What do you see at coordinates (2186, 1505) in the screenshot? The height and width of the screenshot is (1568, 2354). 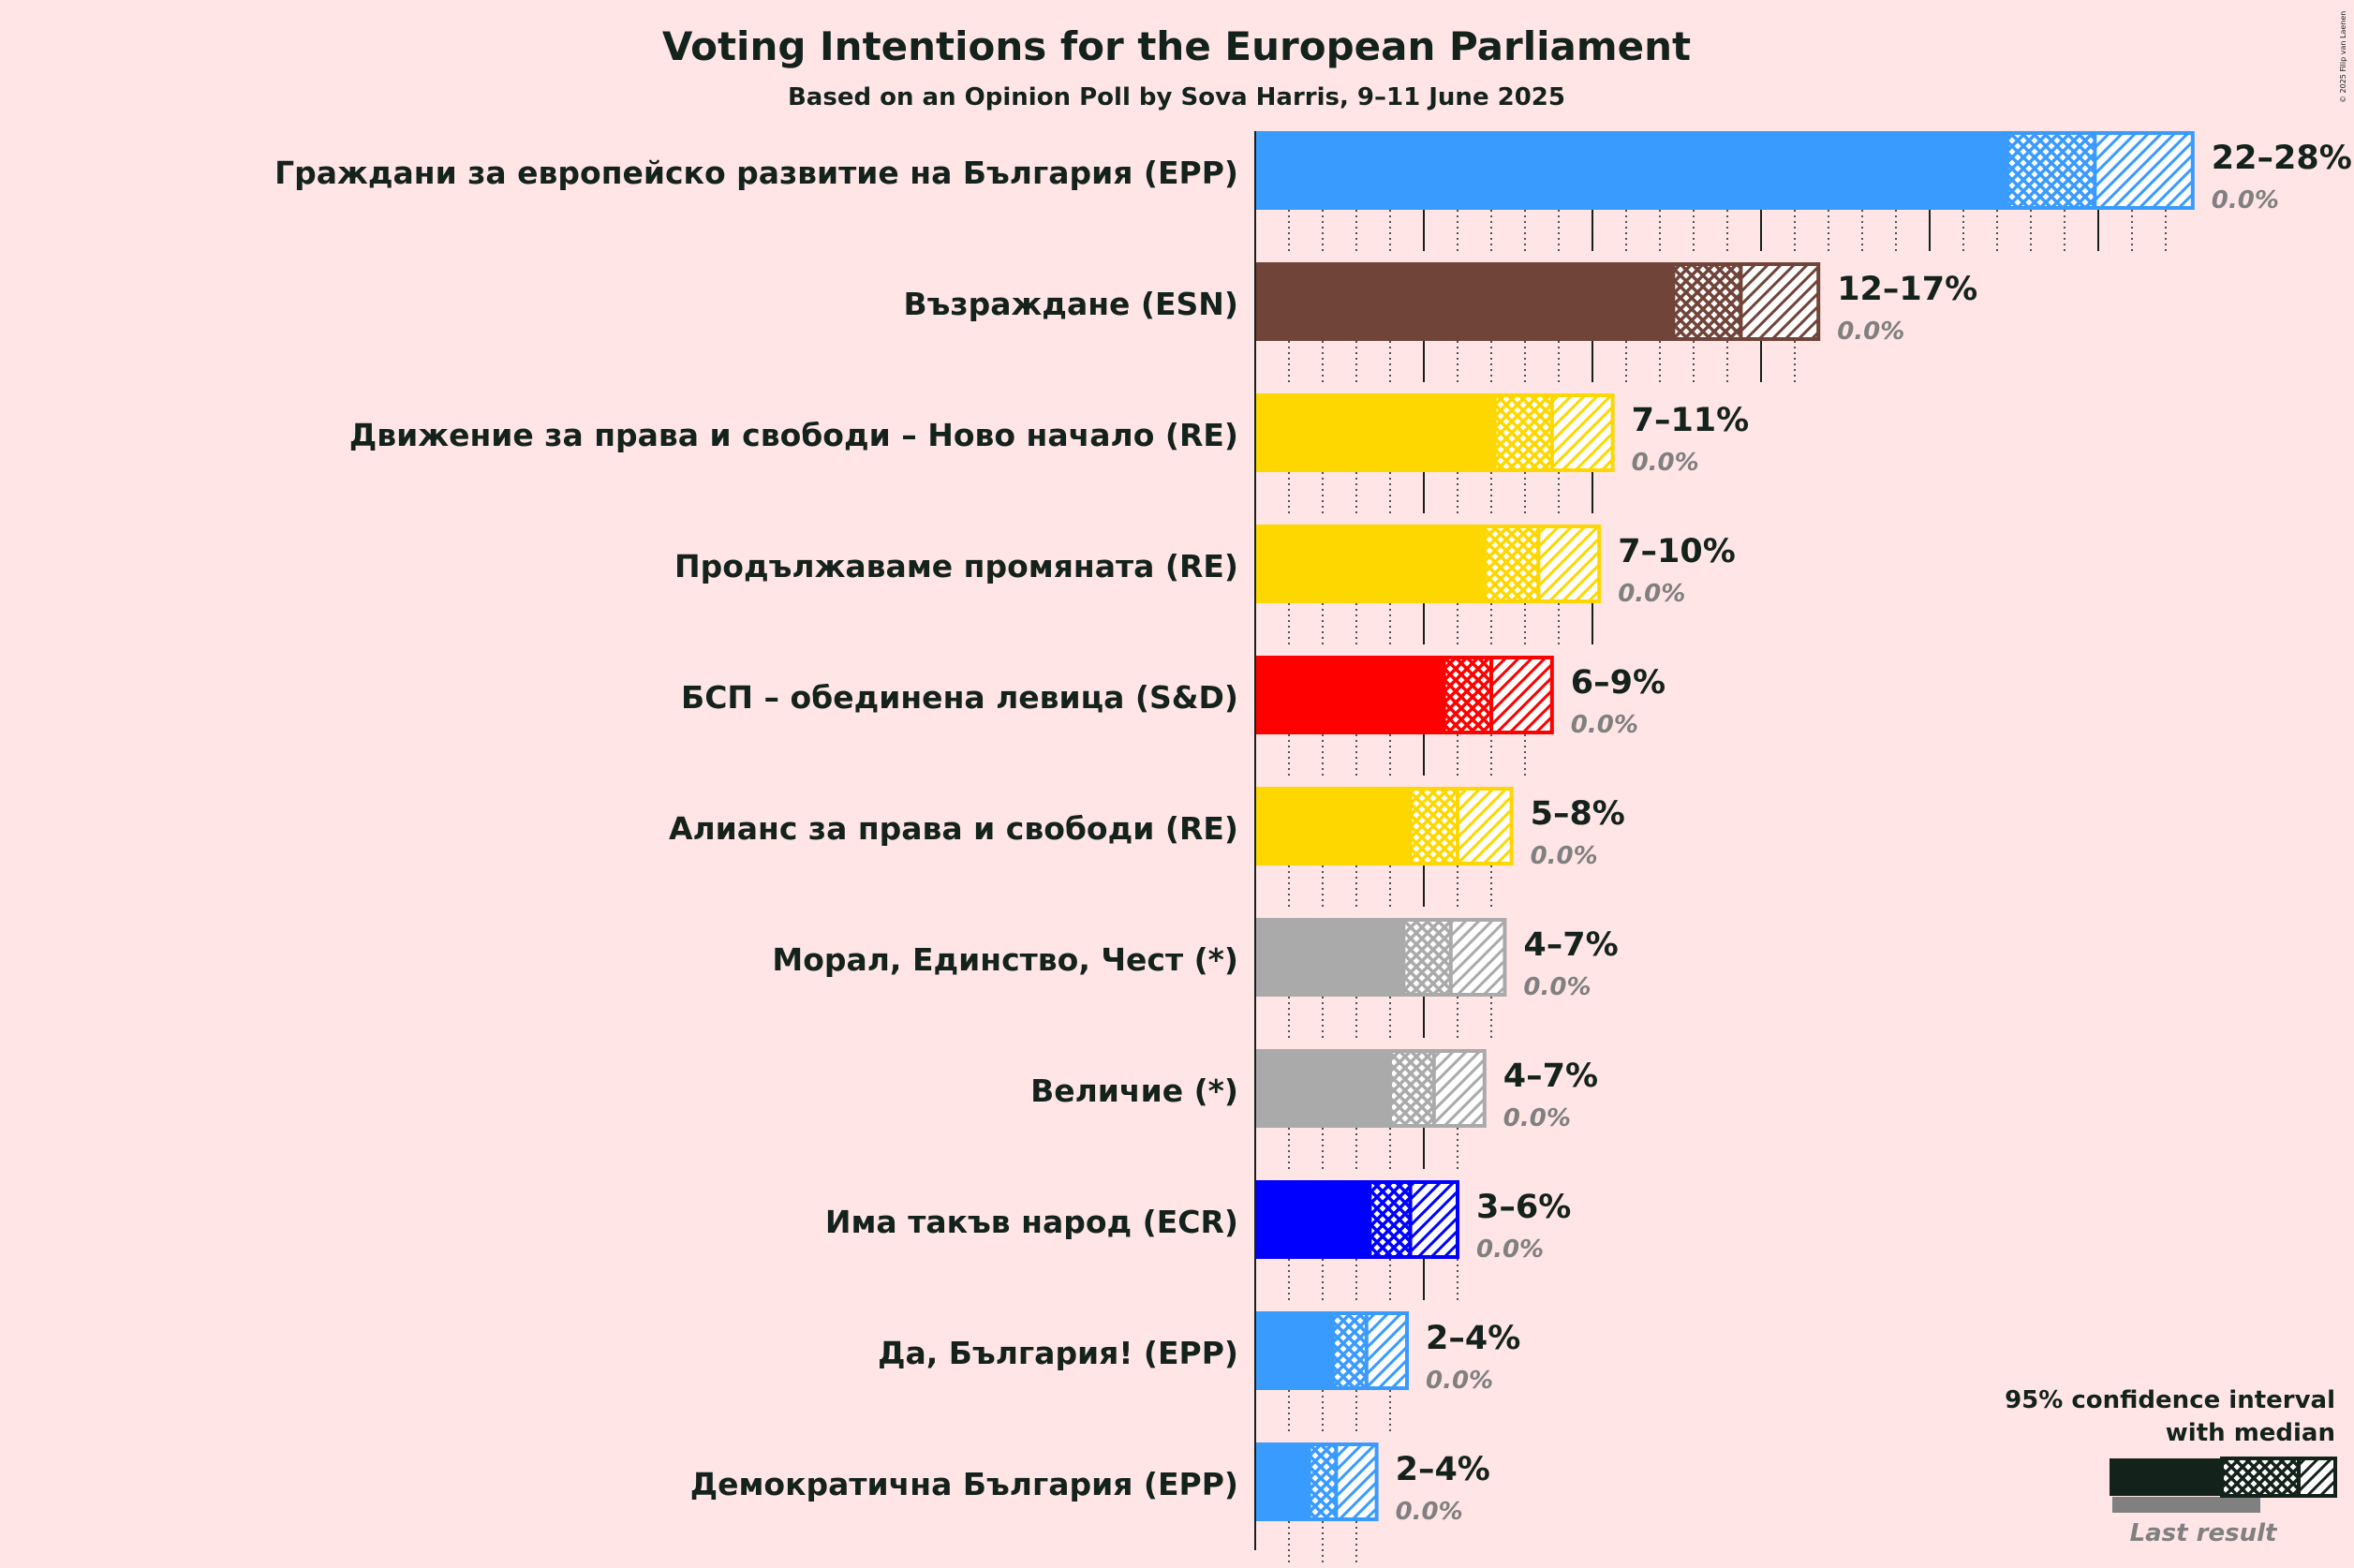 I see `legend-last-bar` at bounding box center [2186, 1505].